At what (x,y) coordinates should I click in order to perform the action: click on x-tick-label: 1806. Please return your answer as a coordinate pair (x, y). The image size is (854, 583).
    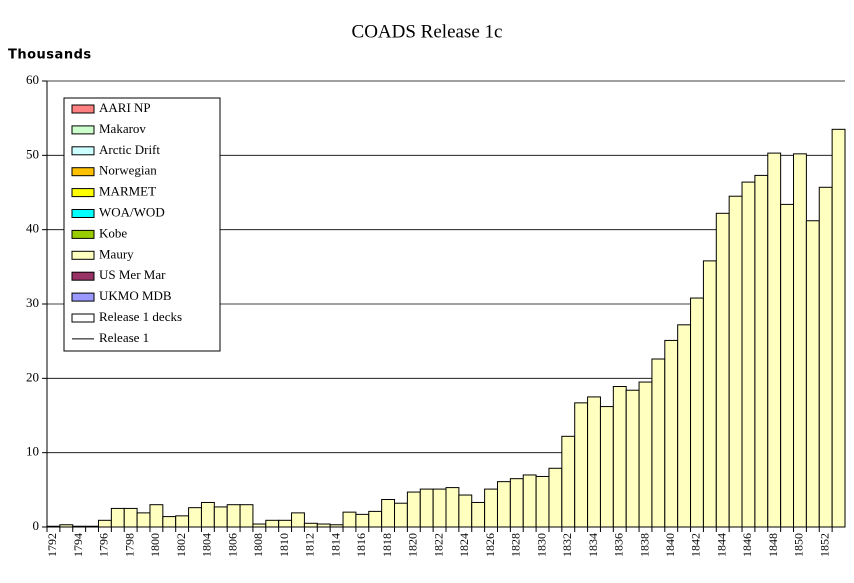
    Looking at the image, I should click on (232, 545).